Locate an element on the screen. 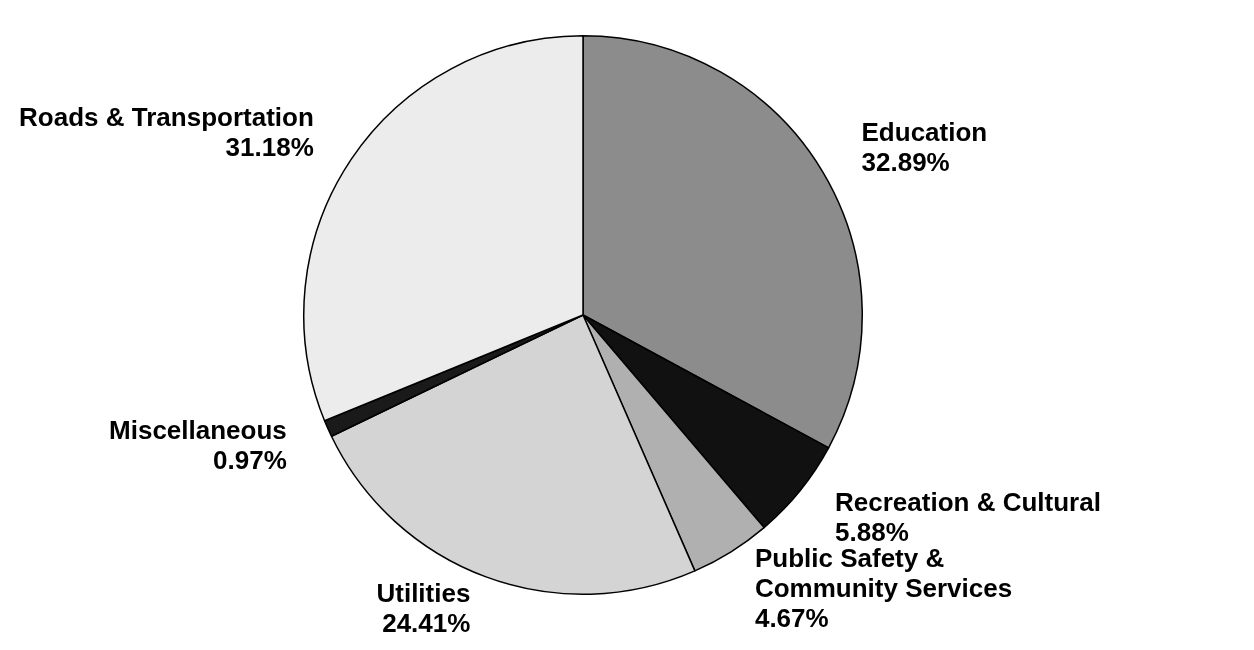  slice-label: Education is located at coordinates (924, 132).